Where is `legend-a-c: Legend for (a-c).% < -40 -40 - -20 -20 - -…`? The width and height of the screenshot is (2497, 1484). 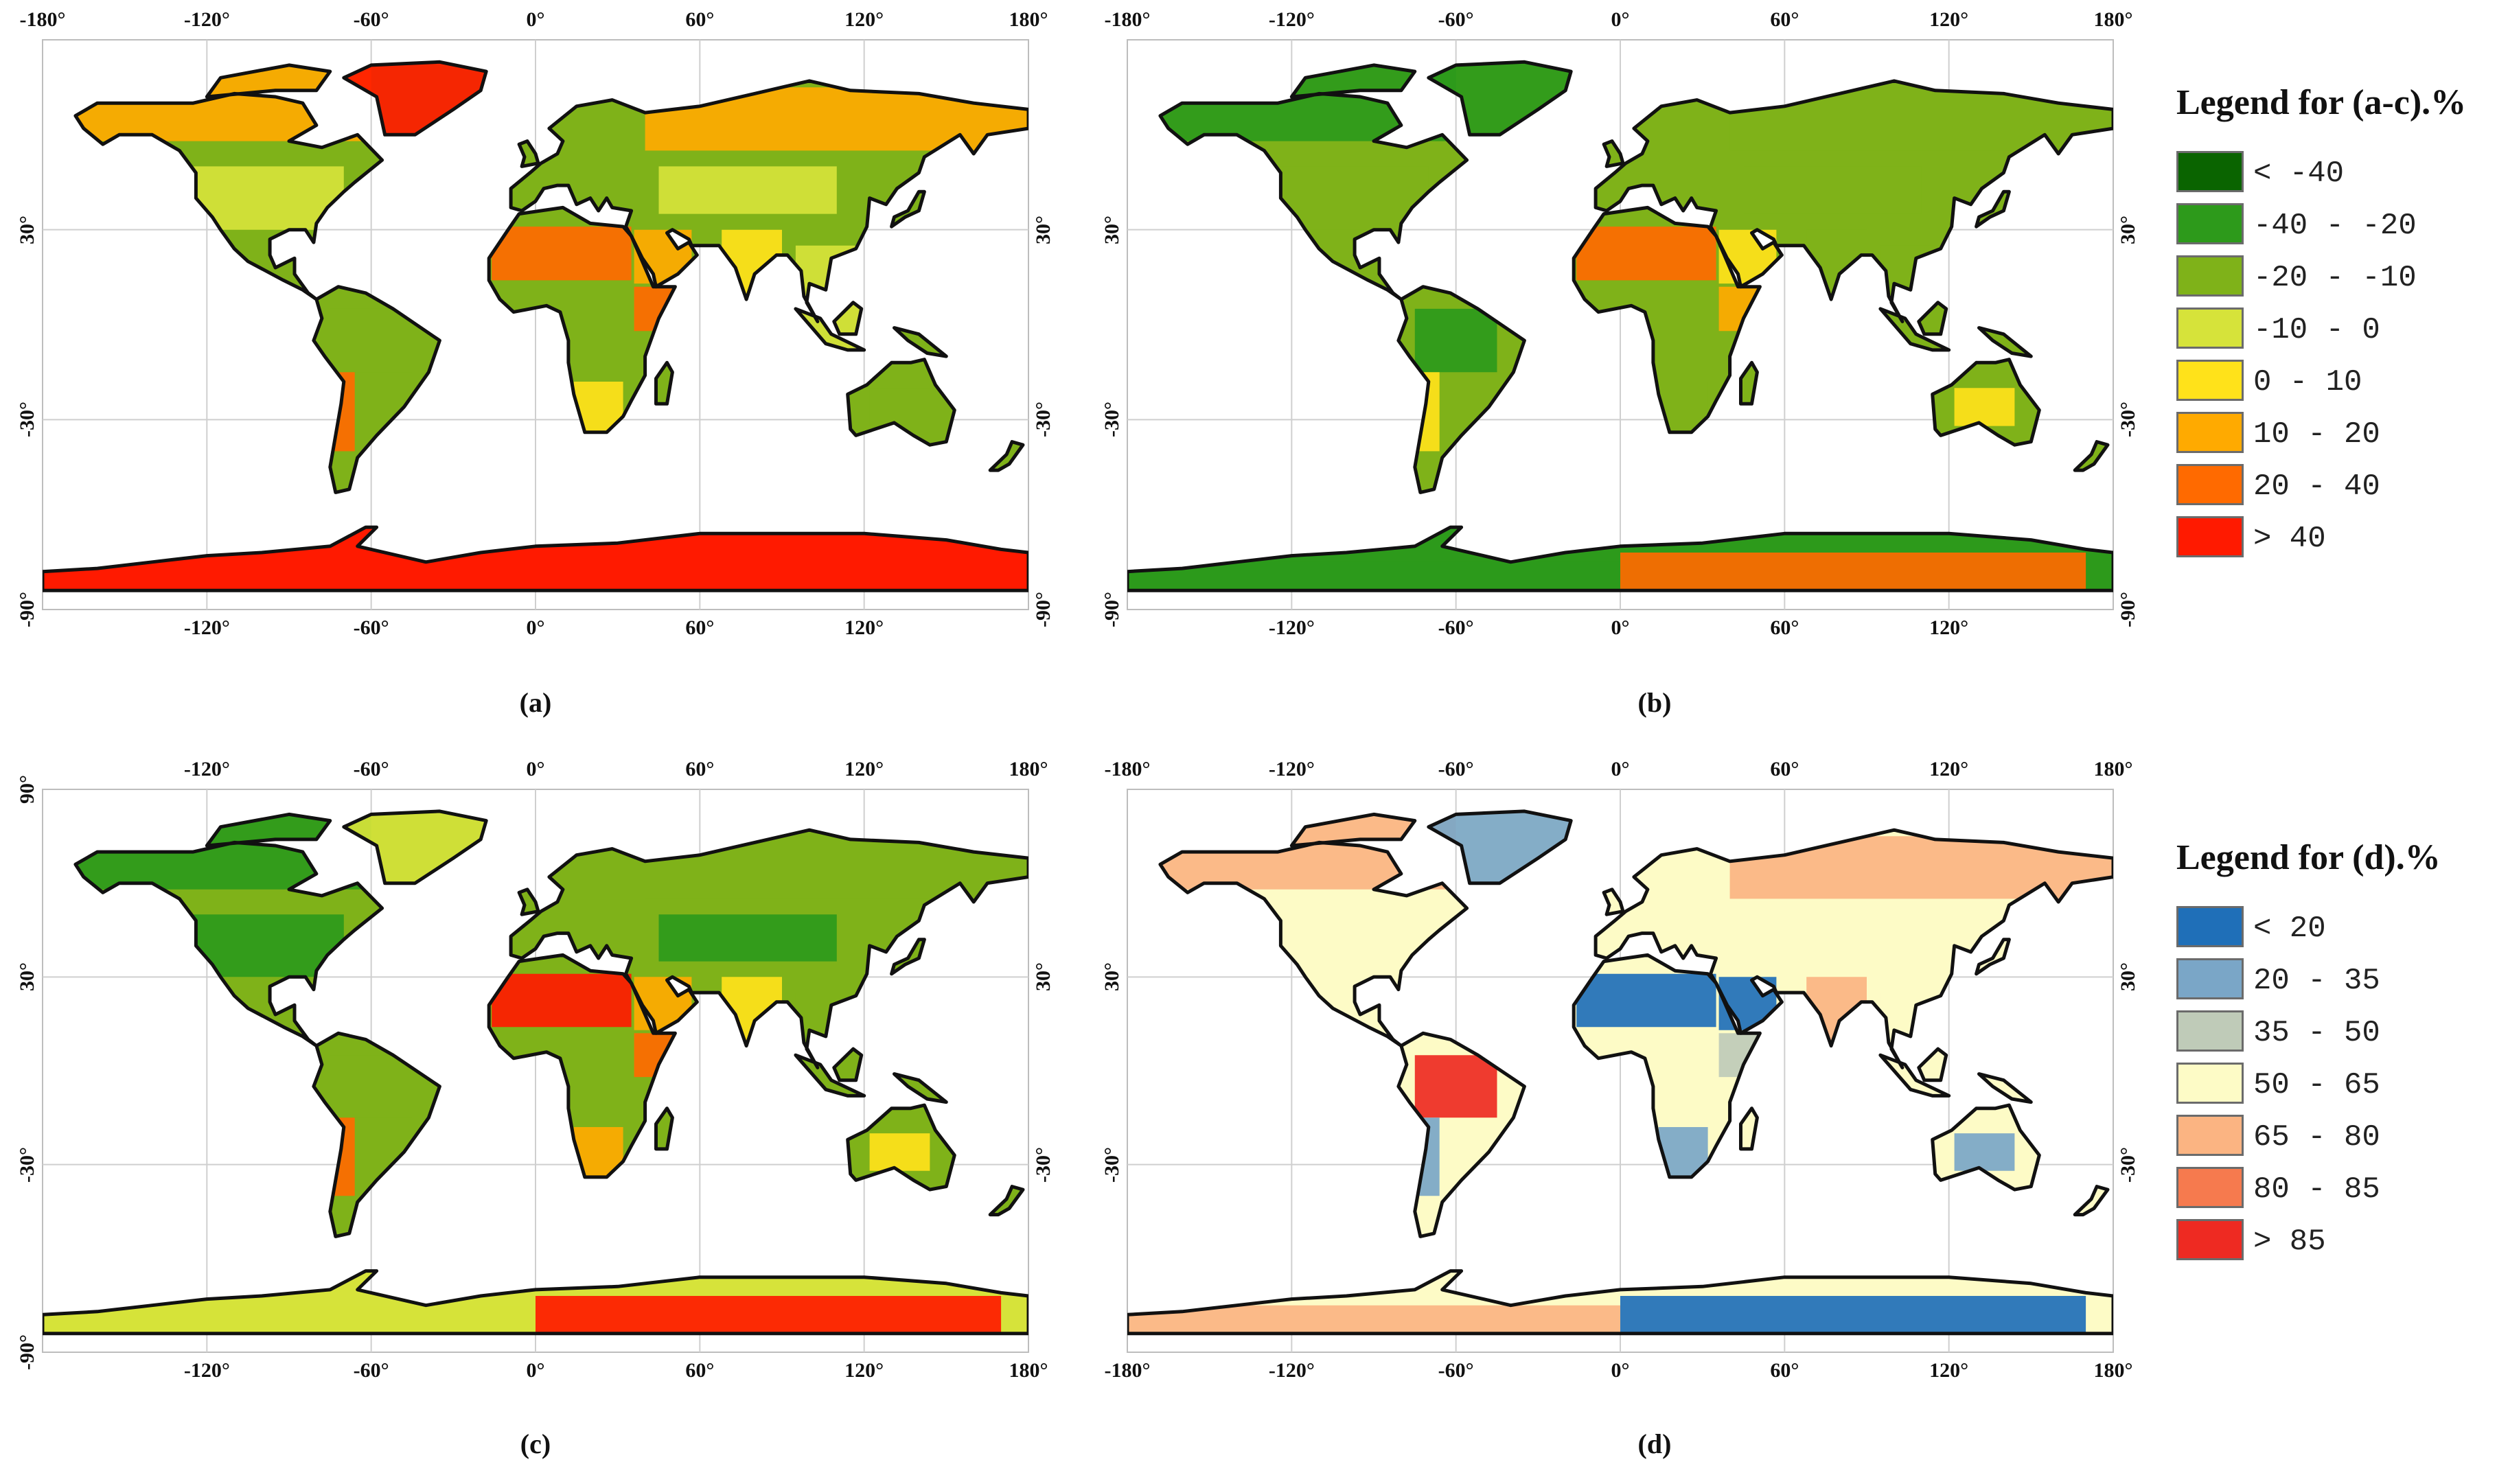
legend-a-c: Legend for (a-c).% < -40 -40 - -20 -20 - -… is located at coordinates (2334, 329).